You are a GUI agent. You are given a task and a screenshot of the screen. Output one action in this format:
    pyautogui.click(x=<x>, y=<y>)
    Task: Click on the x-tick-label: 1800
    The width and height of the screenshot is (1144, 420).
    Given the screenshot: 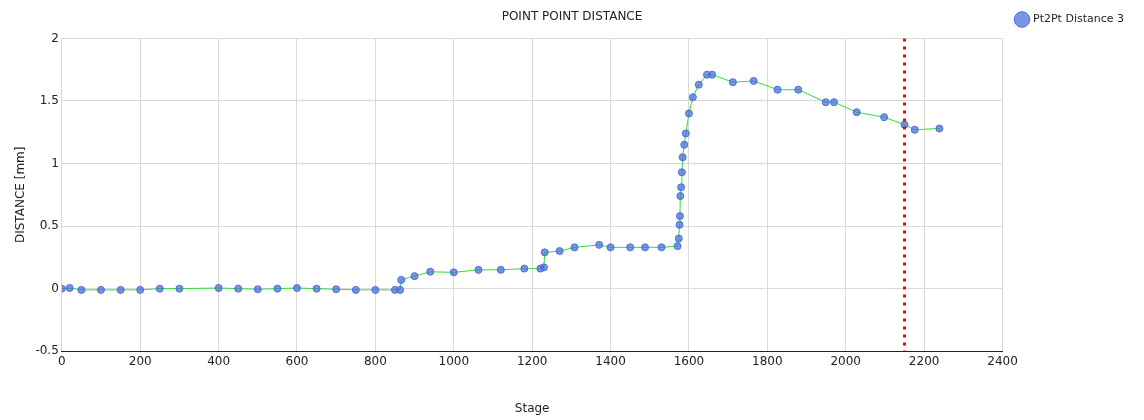 What is the action you would take?
    pyautogui.click(x=767, y=360)
    